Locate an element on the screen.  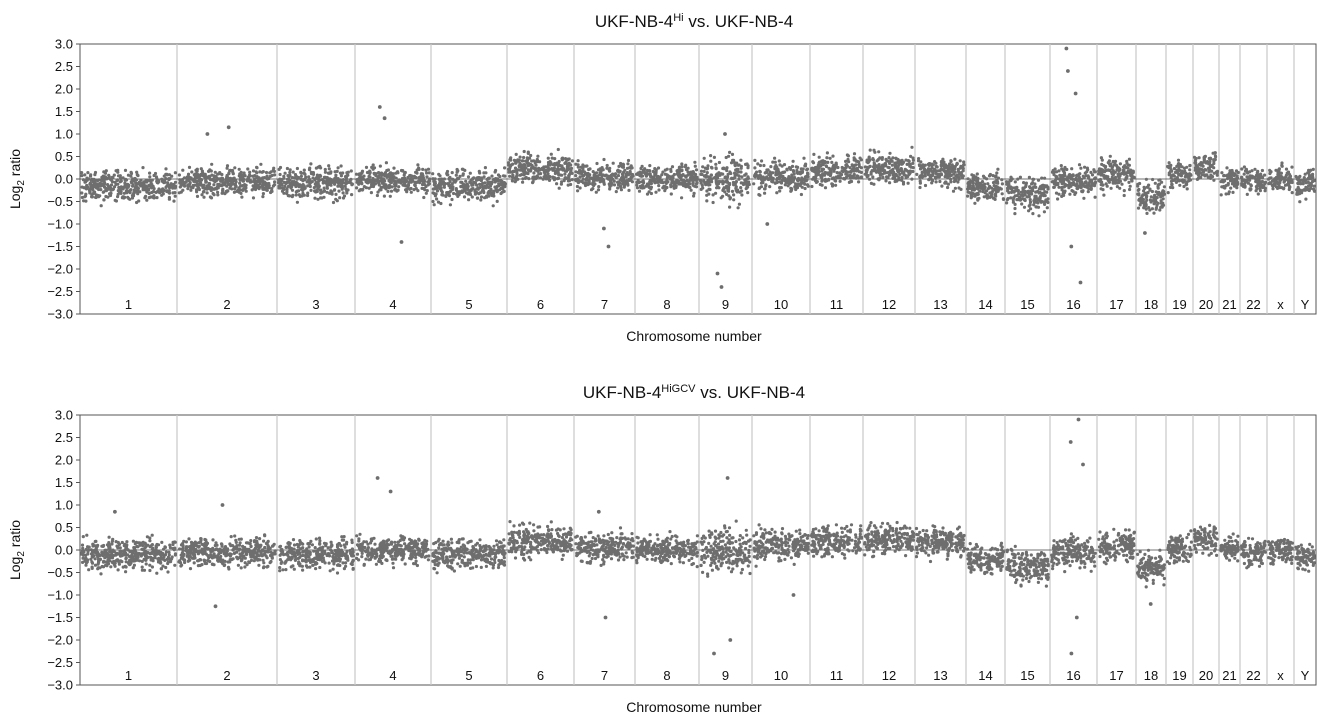
chromosome-label: 11 is located at coordinates (837, 304).